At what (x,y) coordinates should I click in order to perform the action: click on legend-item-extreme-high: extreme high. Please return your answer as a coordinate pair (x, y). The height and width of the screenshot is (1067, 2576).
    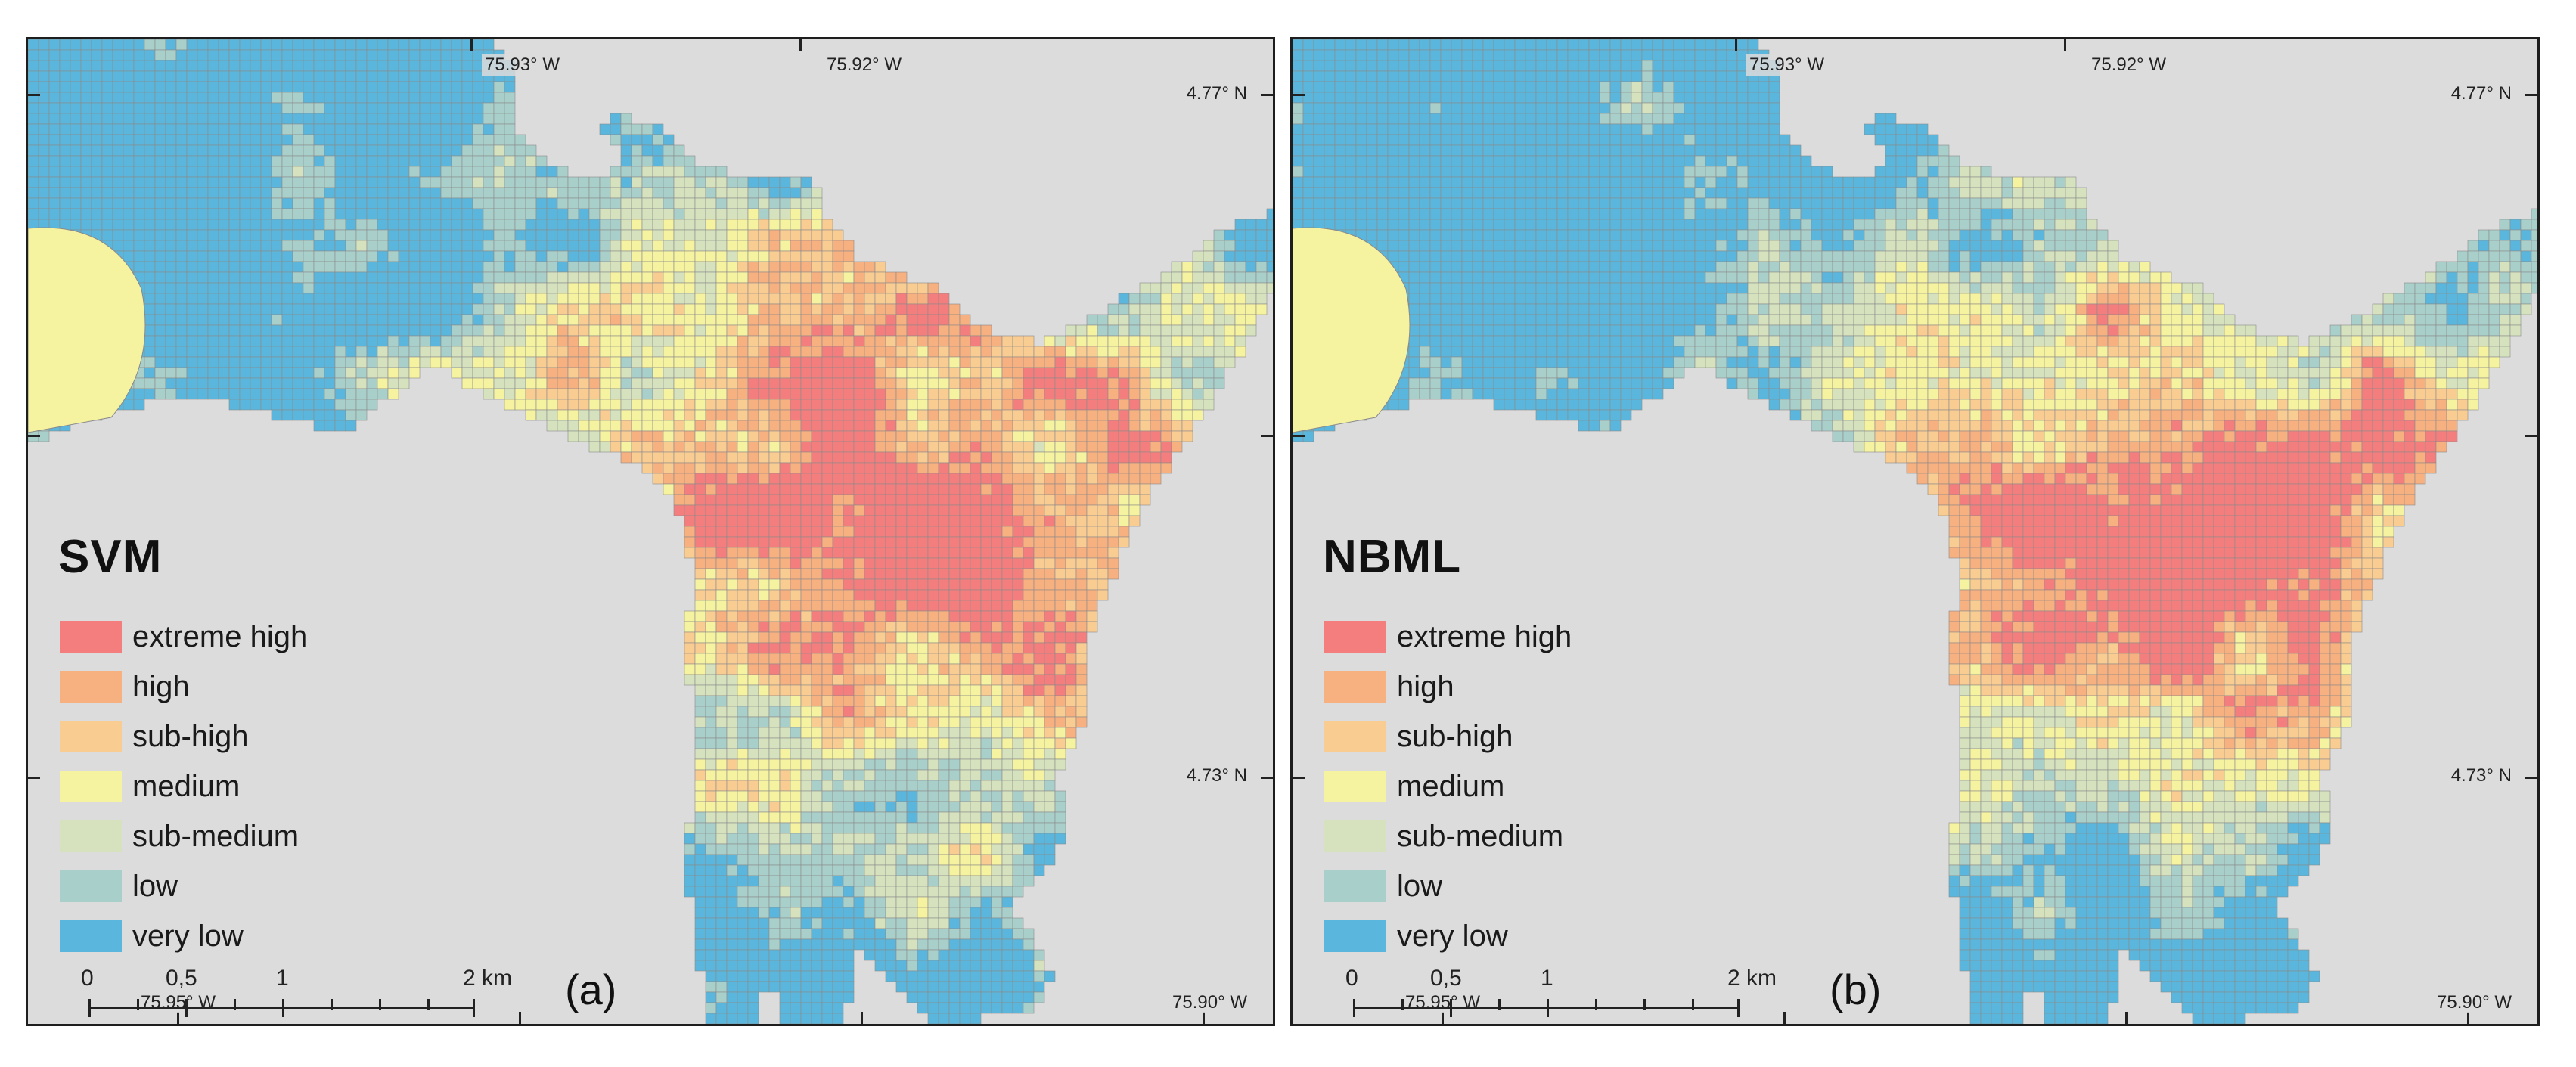
    Looking at the image, I should click on (183, 637).